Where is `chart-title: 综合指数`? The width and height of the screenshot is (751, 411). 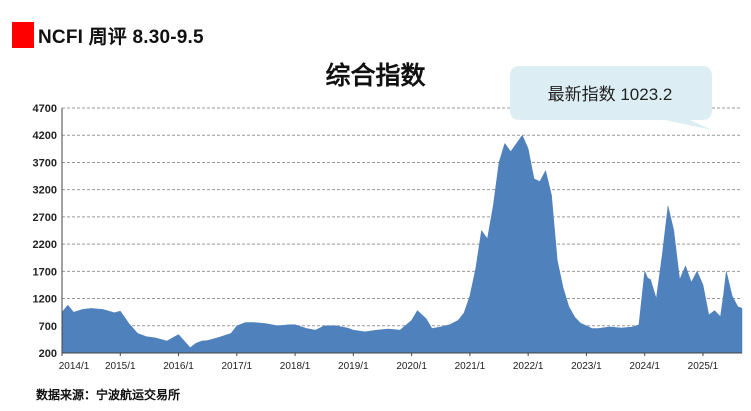
chart-title: 综合指数 is located at coordinates (375, 76).